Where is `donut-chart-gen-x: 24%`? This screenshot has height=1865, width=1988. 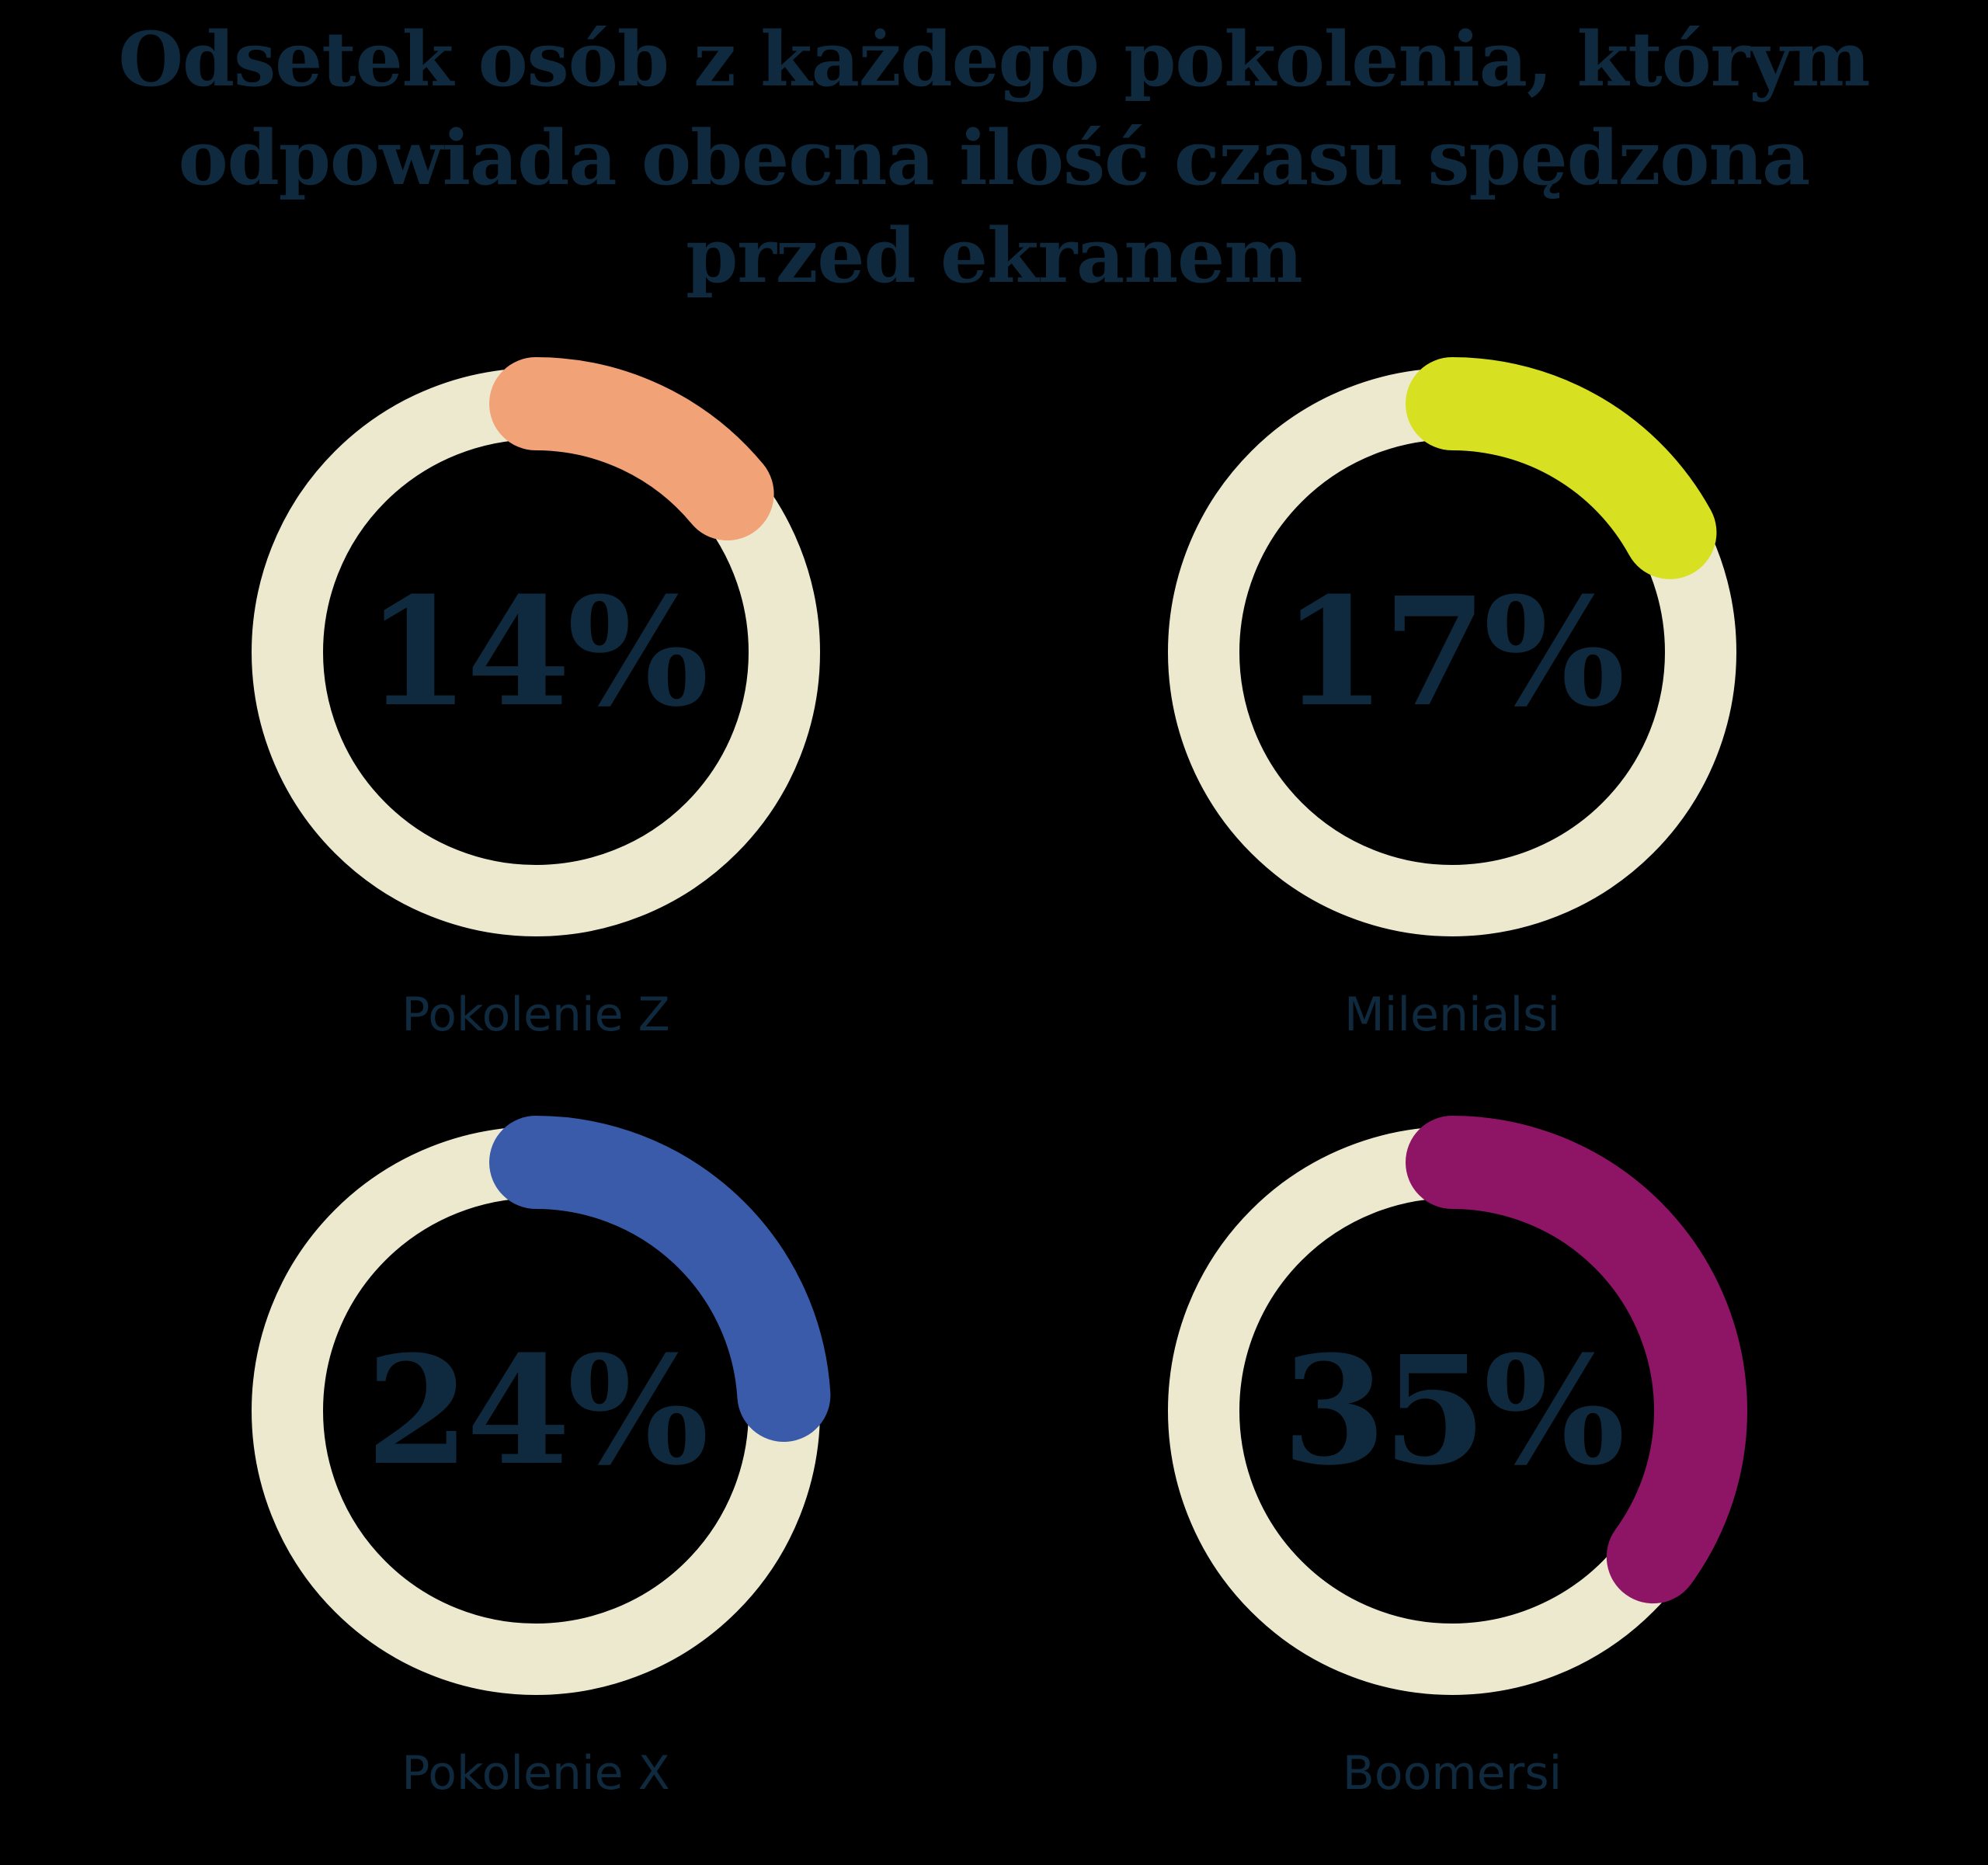 donut-chart-gen-x: 24% is located at coordinates (536, 1411).